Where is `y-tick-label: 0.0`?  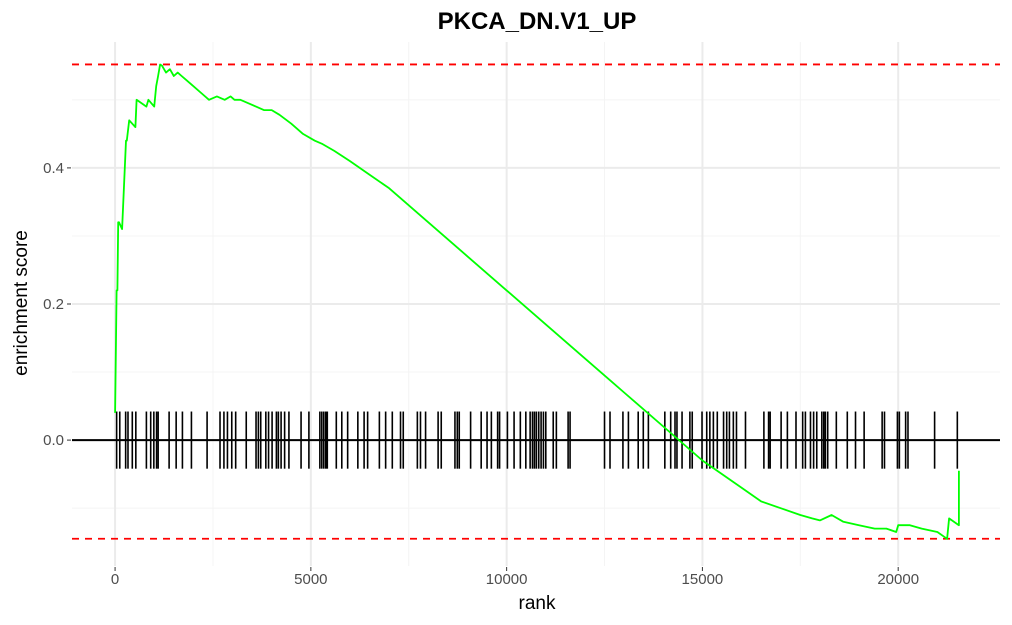
y-tick-label: 0.0 is located at coordinates (53, 440).